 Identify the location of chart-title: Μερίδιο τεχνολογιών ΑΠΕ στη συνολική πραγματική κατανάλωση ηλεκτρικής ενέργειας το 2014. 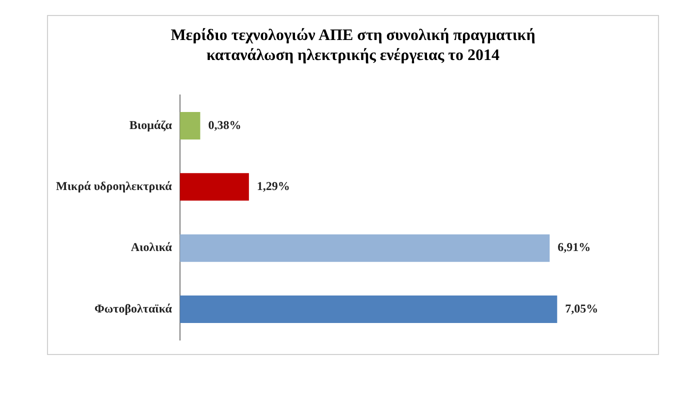
(353, 46).